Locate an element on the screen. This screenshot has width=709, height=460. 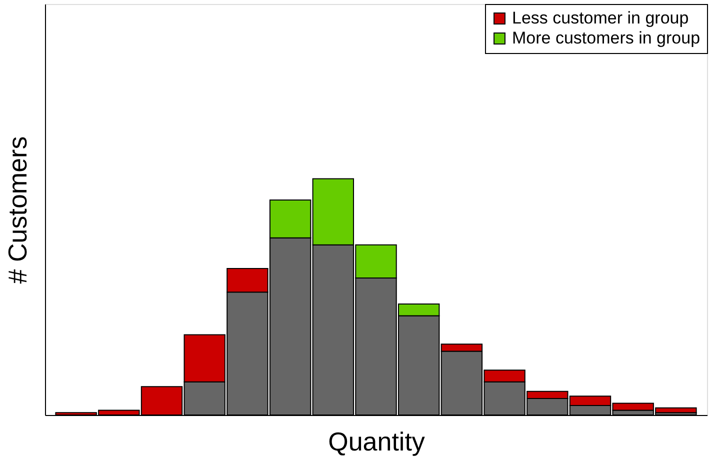
legend-label: More customers in group is located at coordinates (606, 38).